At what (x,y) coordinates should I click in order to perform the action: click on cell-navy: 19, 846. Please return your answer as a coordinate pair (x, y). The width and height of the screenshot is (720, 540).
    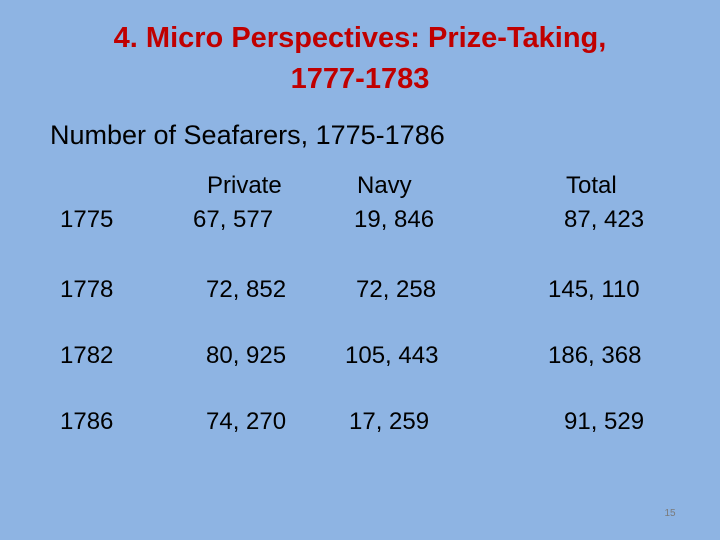
    Looking at the image, I should click on (394, 219).